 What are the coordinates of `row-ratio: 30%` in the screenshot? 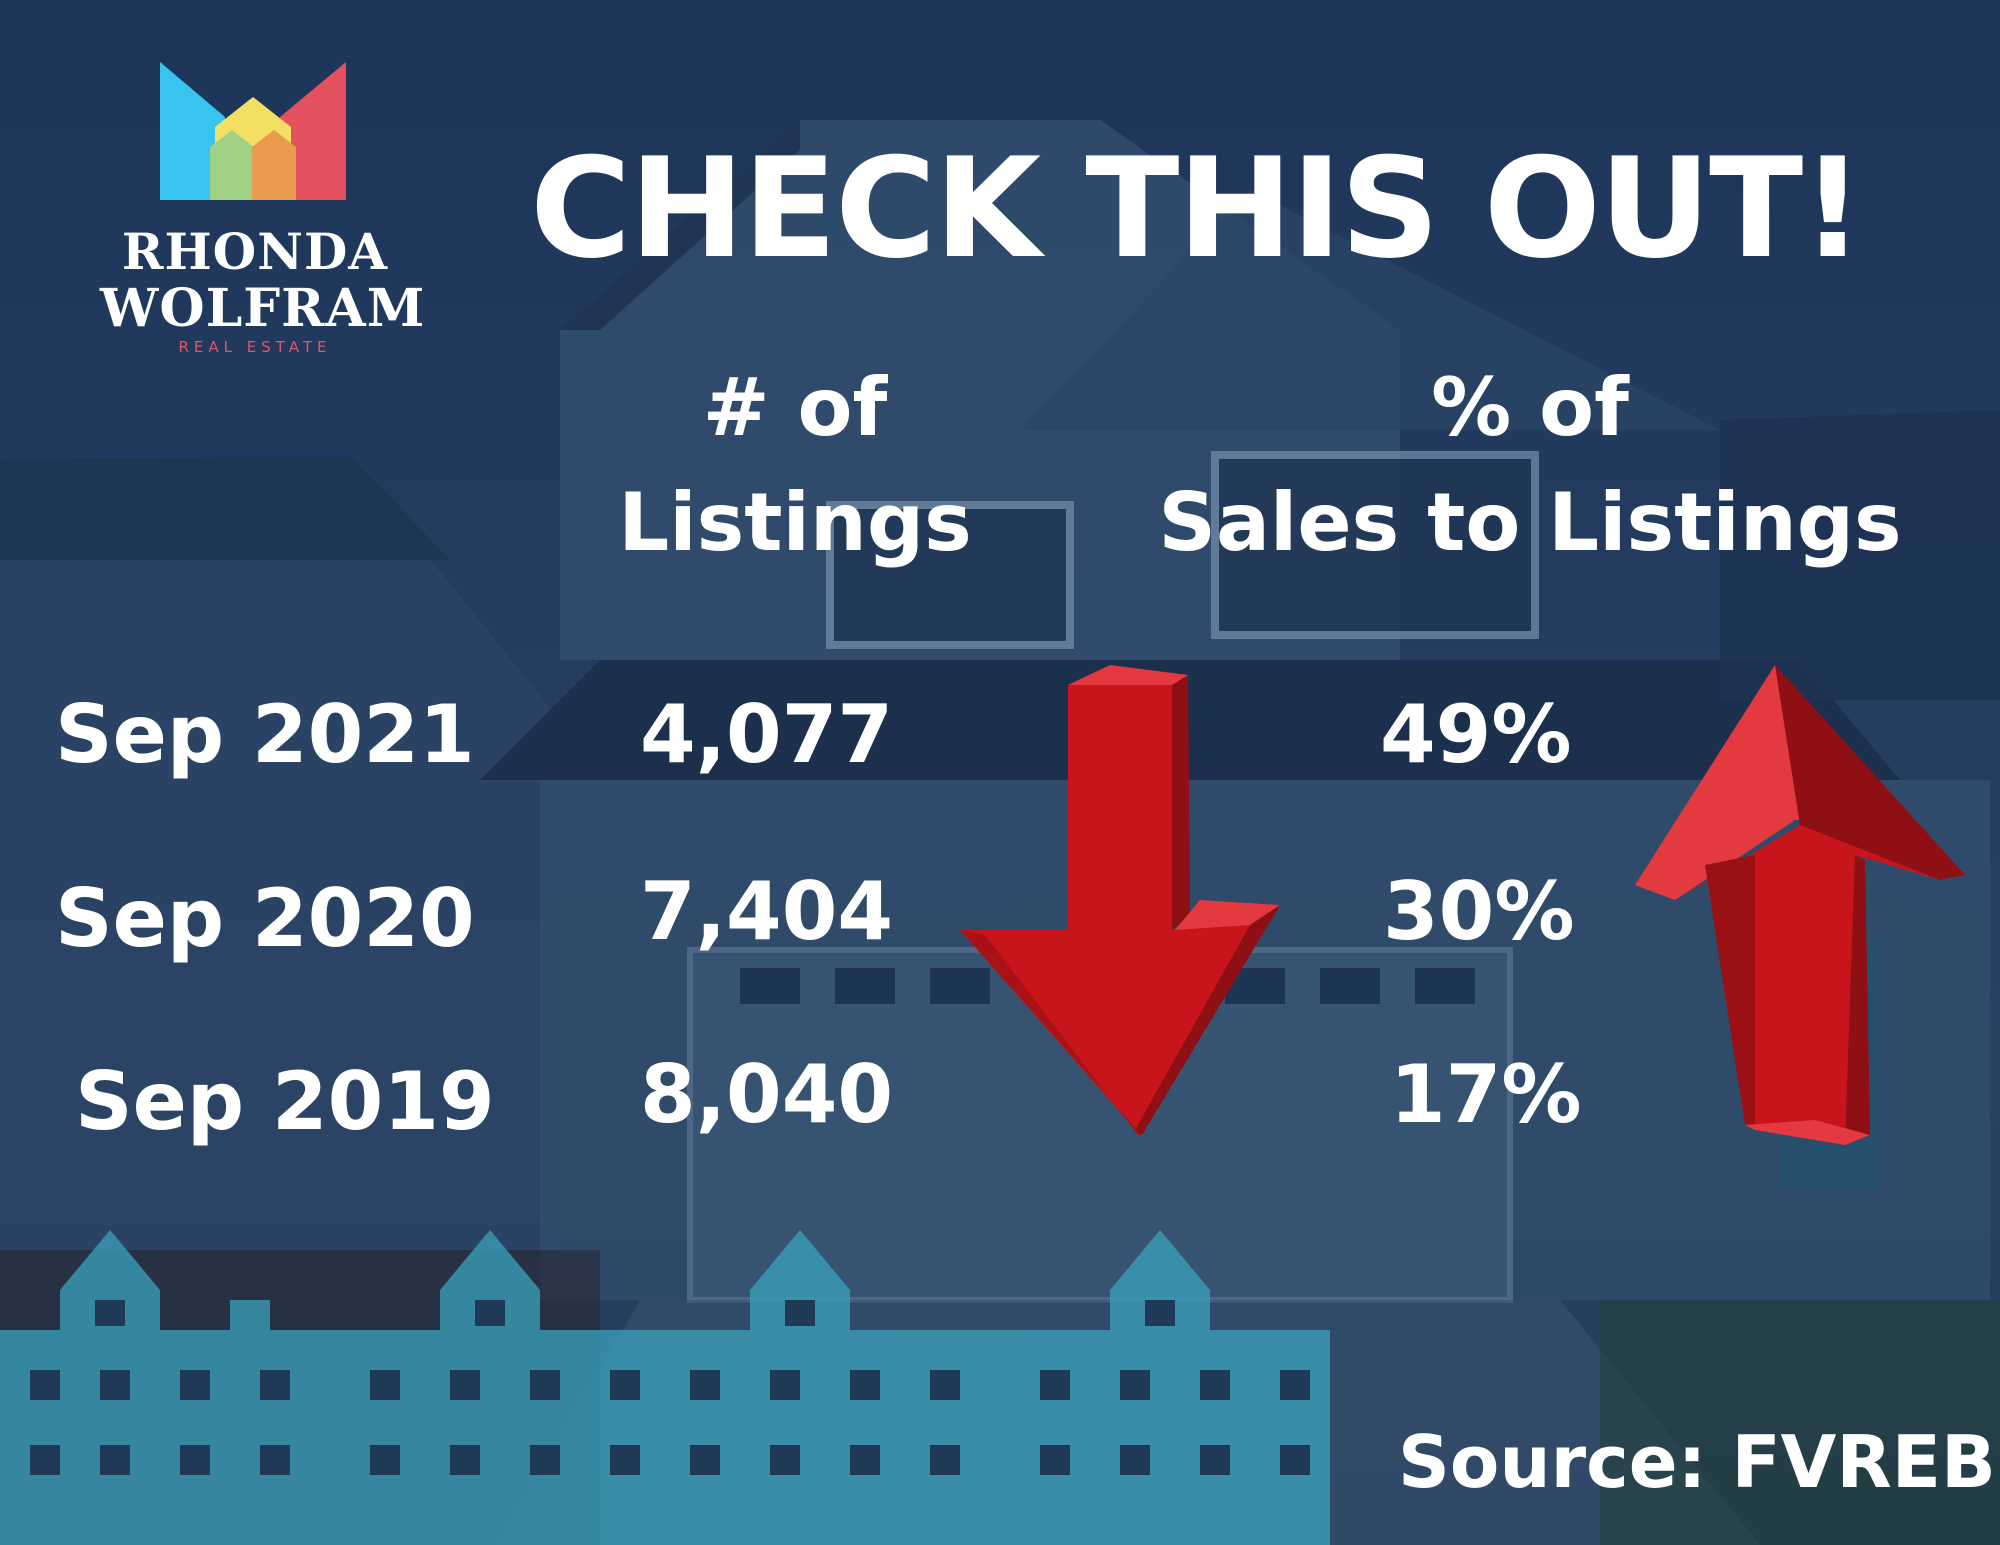 It's located at (1479, 911).